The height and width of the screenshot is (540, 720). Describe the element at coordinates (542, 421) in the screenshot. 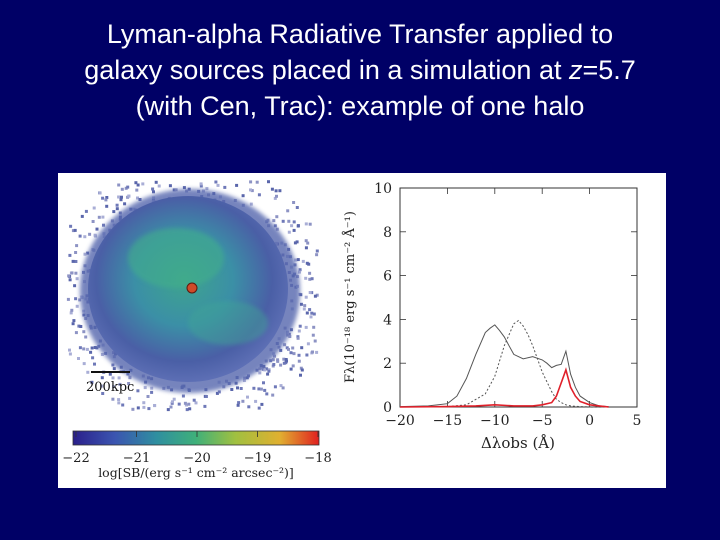

I see `x-tick-label: −5` at that location.